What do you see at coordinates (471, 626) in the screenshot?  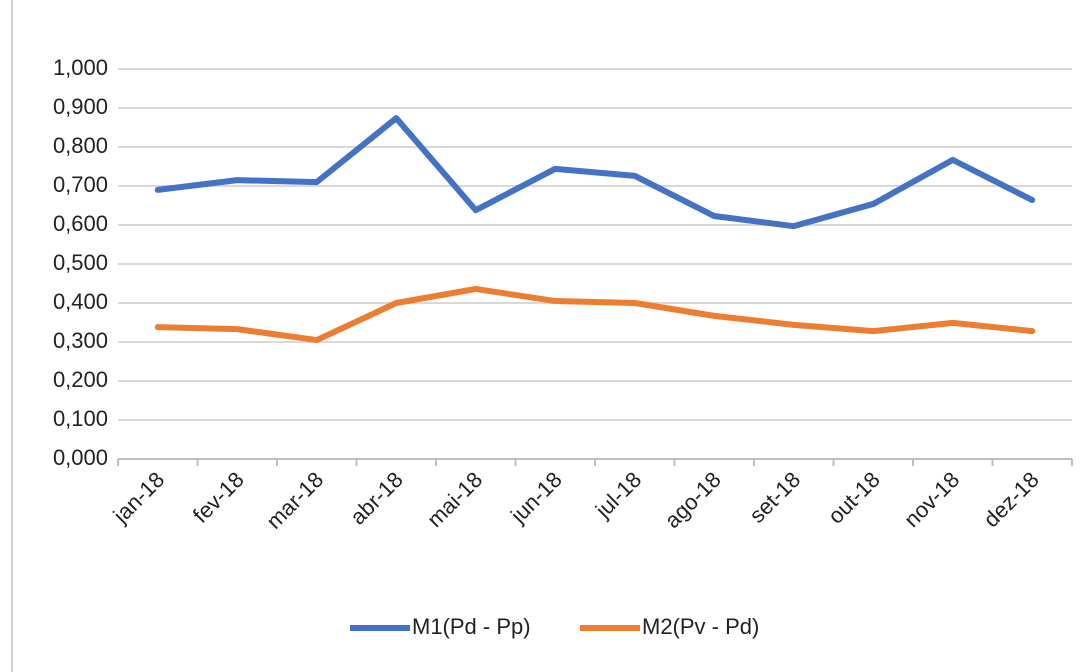 I see `legend-label: M1(Pd - Pp)` at bounding box center [471, 626].